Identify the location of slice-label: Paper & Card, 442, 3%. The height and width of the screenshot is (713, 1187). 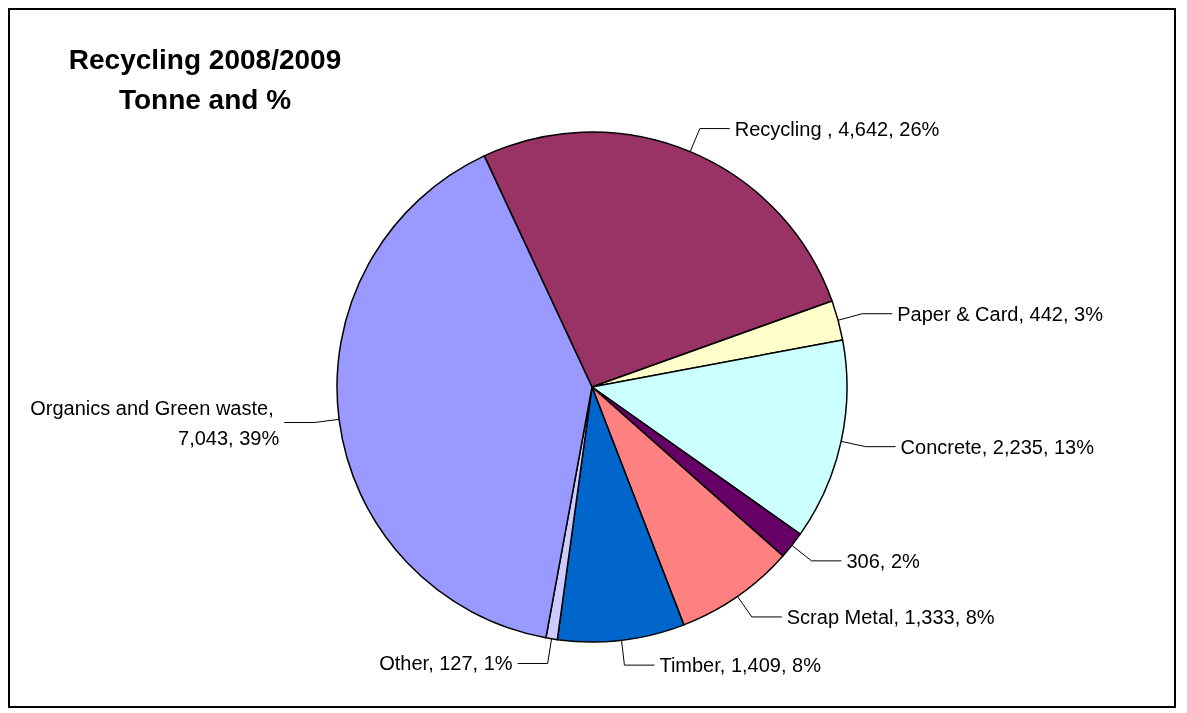
(1000, 313).